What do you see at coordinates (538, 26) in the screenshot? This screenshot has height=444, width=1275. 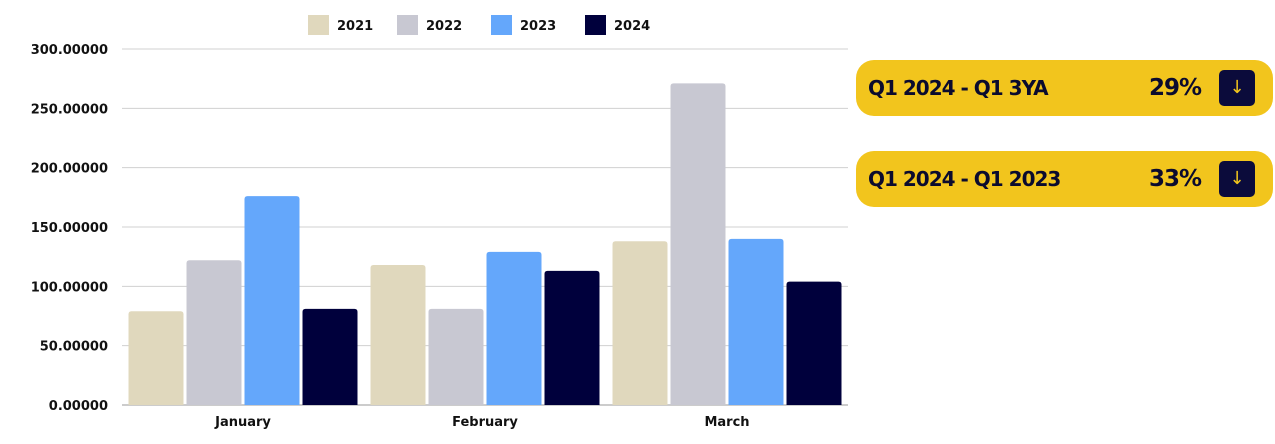 I see `legend-label-2023: 2023` at bounding box center [538, 26].